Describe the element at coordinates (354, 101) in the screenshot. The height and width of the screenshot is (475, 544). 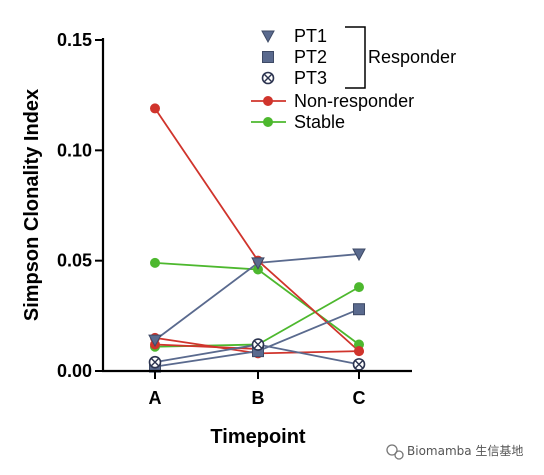
I see `legend-label-3: Non-responder` at that location.